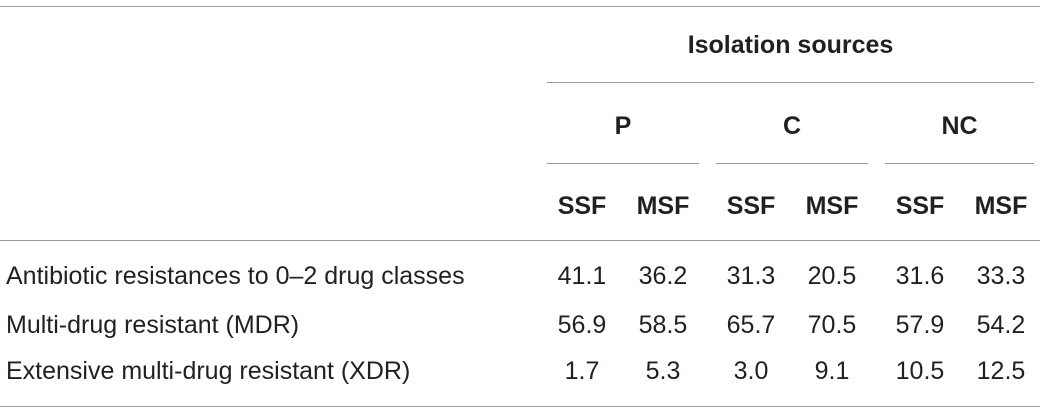 Image resolution: width=1040 pixels, height=412 pixels. Describe the element at coordinates (751, 371) in the screenshot. I see `table-cell: 3.0` at that location.